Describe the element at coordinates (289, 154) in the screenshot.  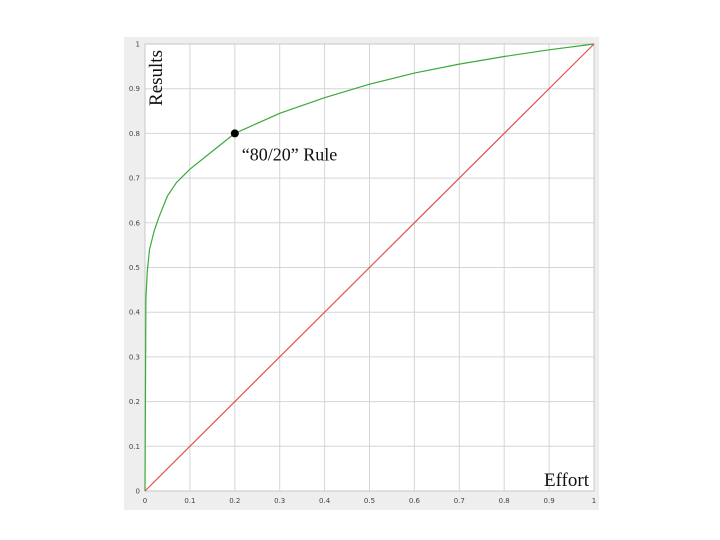
I see `rule-annotation: “80/20” Rule` at that location.